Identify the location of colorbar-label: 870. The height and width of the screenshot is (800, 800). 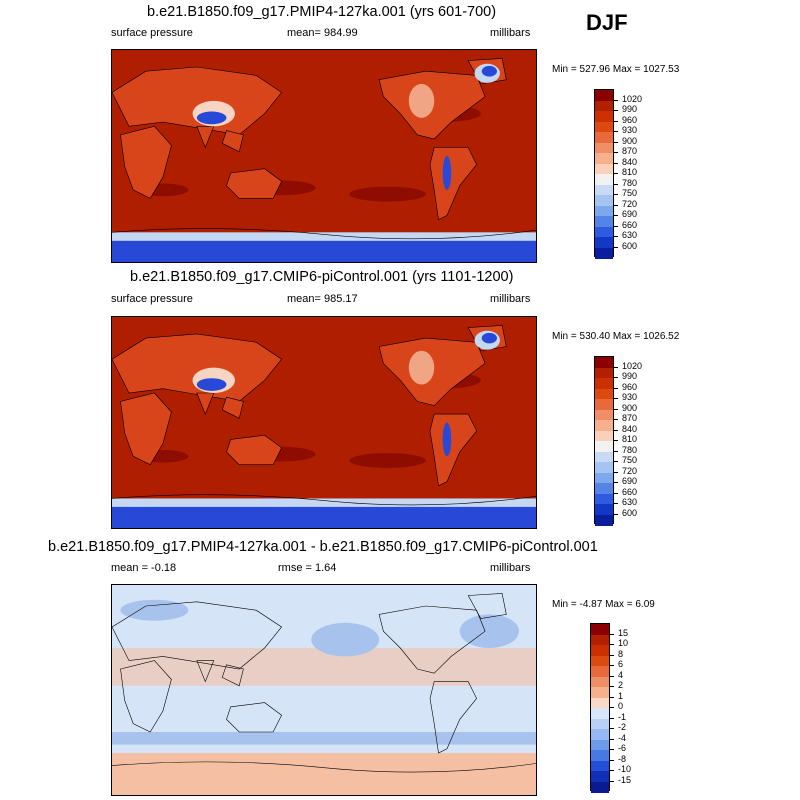
(630, 418).